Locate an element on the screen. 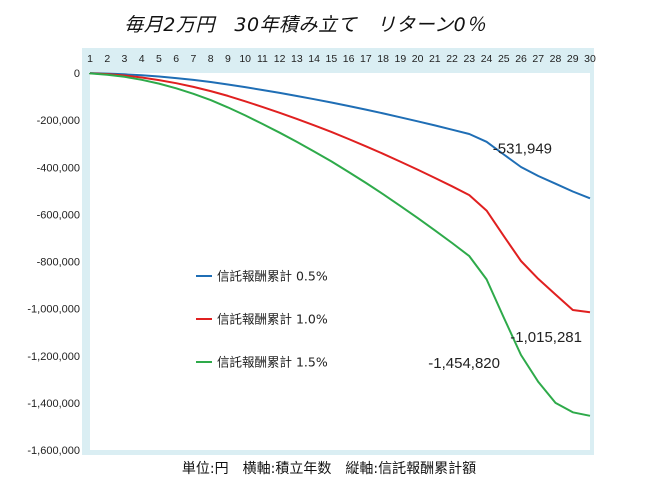 The width and height of the screenshot is (658, 488). x-tick-label: 16 is located at coordinates (349, 59).